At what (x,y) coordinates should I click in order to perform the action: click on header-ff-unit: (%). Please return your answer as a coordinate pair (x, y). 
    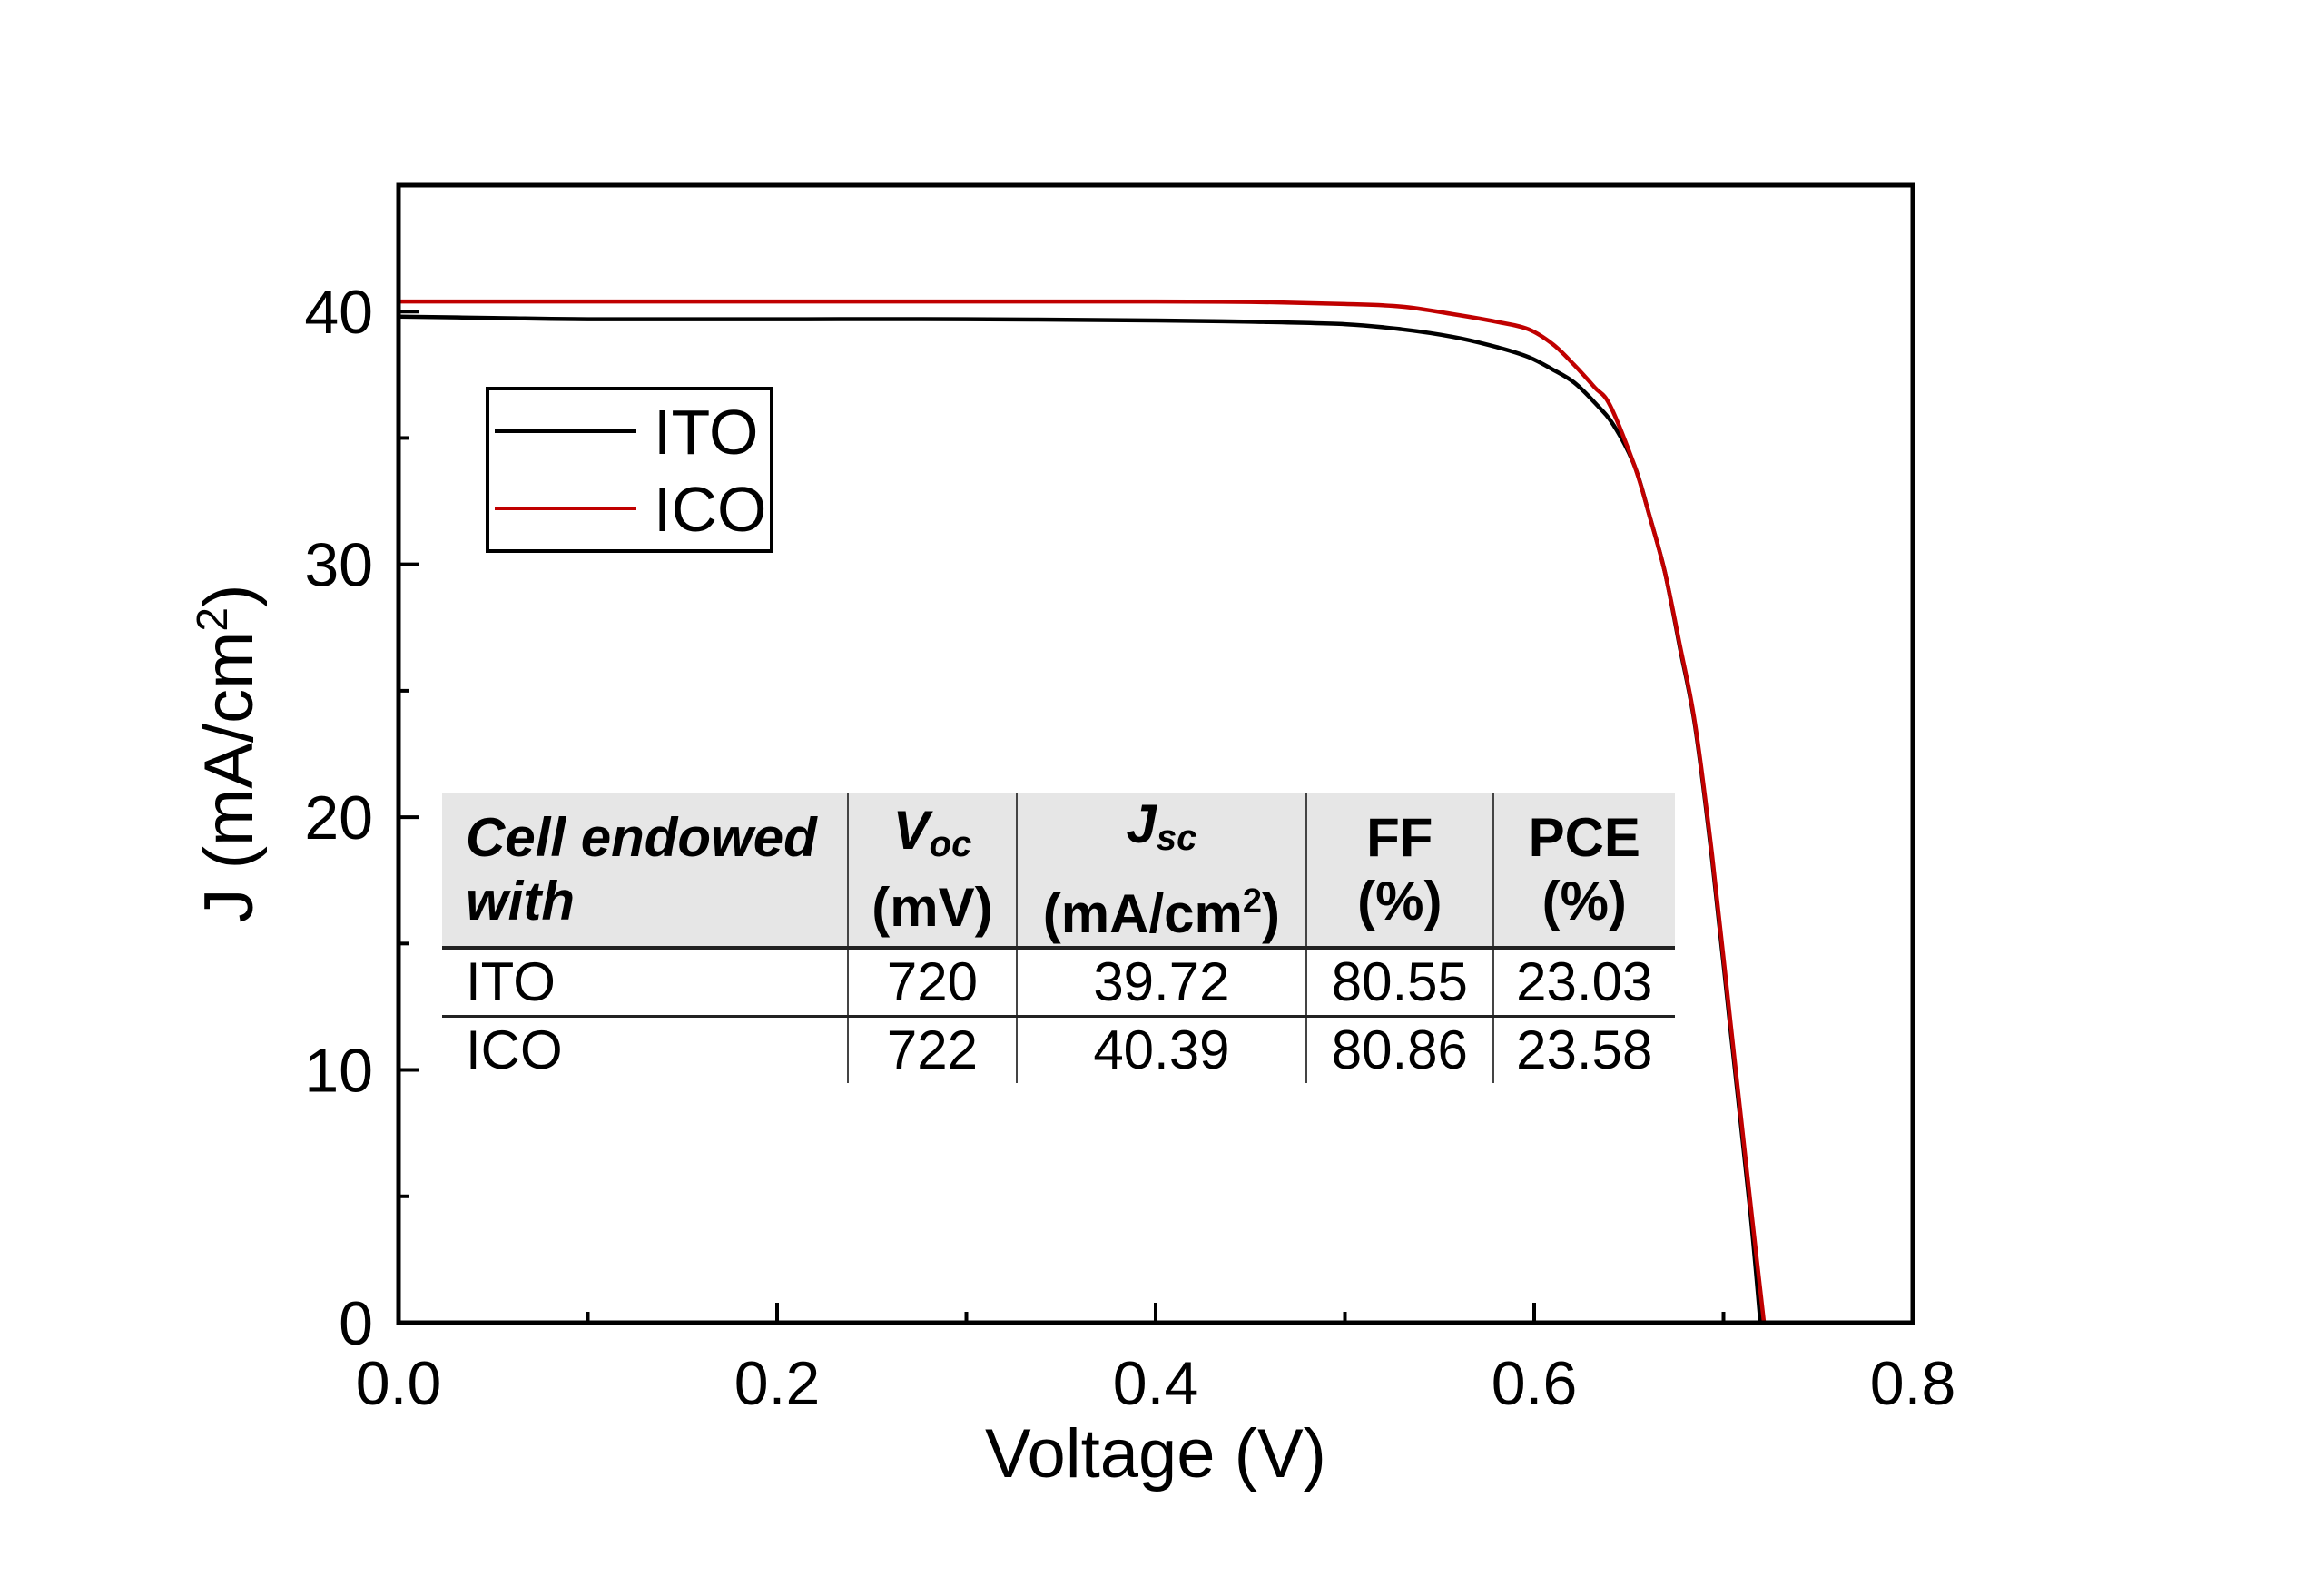
    Looking at the image, I should click on (1400, 901).